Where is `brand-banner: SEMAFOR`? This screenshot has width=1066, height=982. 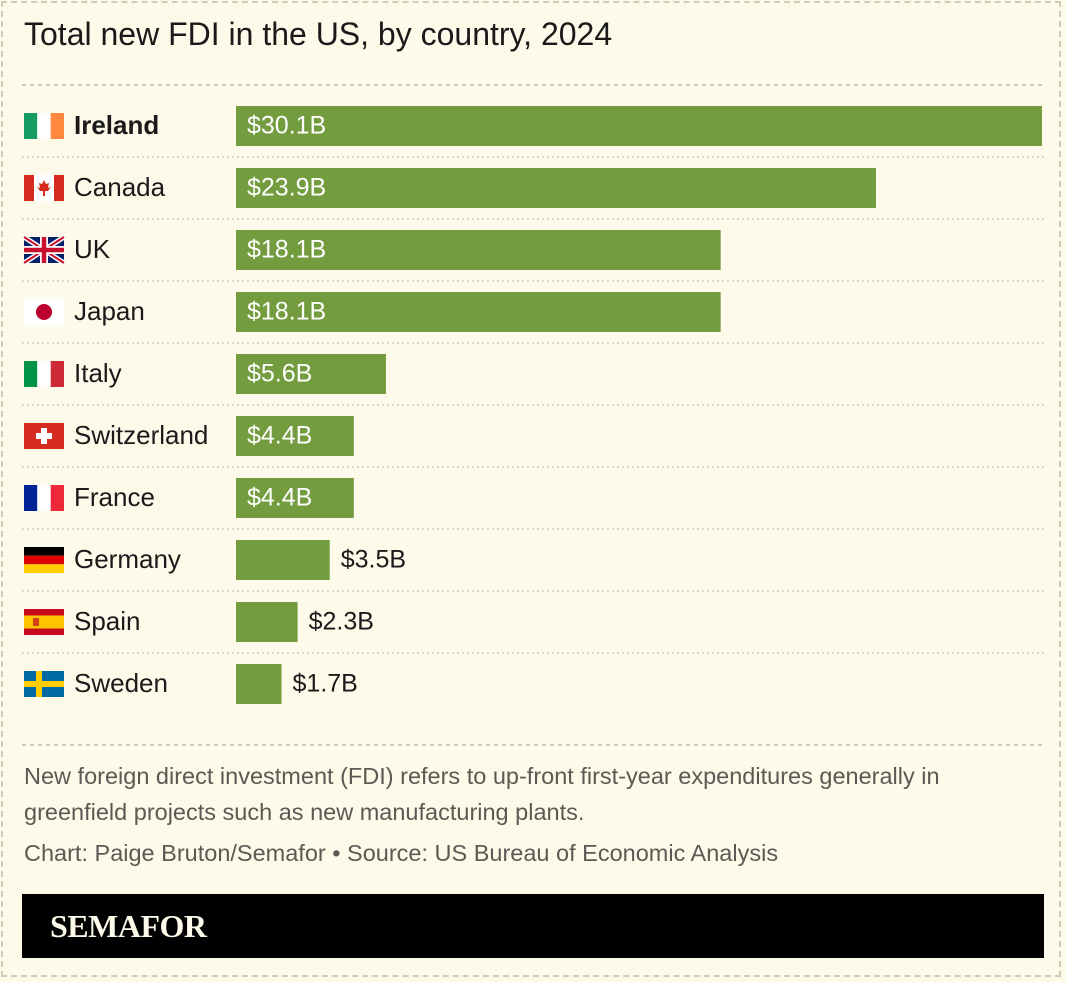 brand-banner: SEMAFOR is located at coordinates (533, 926).